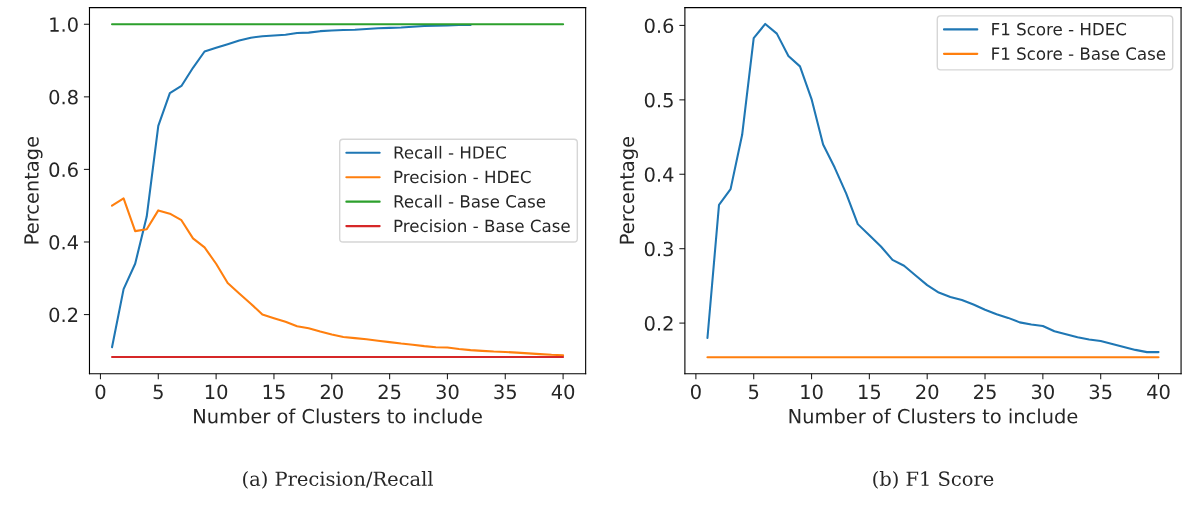 The height and width of the screenshot is (505, 1193). Describe the element at coordinates (64, 24) in the screenshot. I see `y-tick-label: 1.0` at that location.